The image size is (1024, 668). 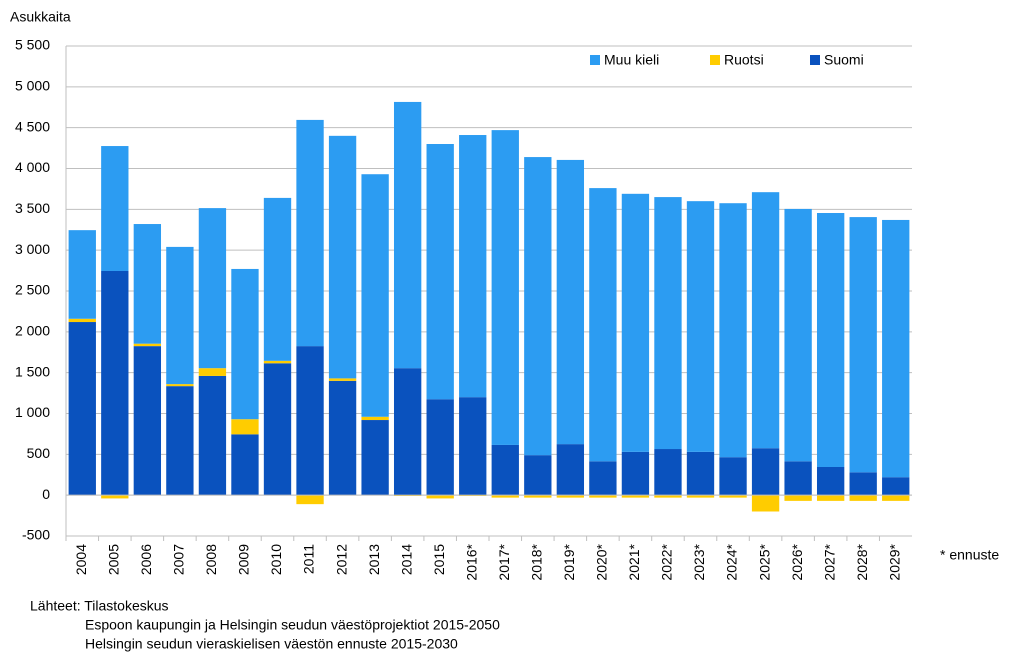 What do you see at coordinates (146, 559) in the screenshot?
I see `x-tick-label: 2006` at bounding box center [146, 559].